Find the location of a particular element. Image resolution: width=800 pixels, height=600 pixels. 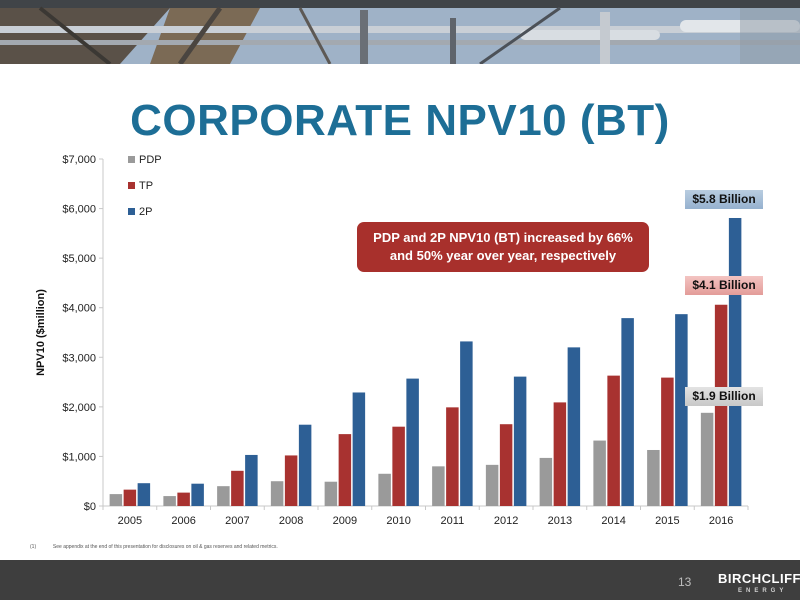

bar-2p-2006 is located at coordinates (197, 494).